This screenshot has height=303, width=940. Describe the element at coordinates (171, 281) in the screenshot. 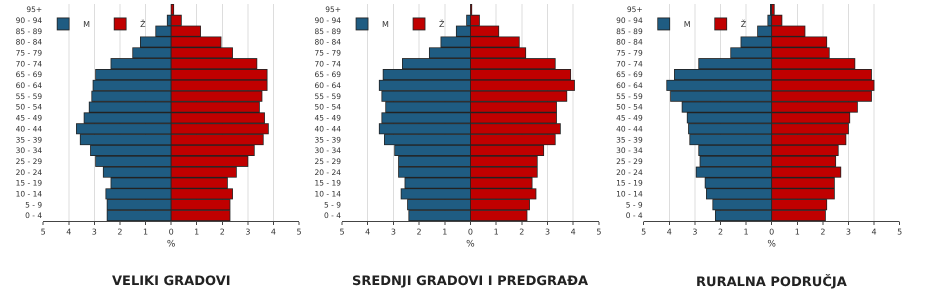

I see `text: VELIKI GRADOVI` at that location.